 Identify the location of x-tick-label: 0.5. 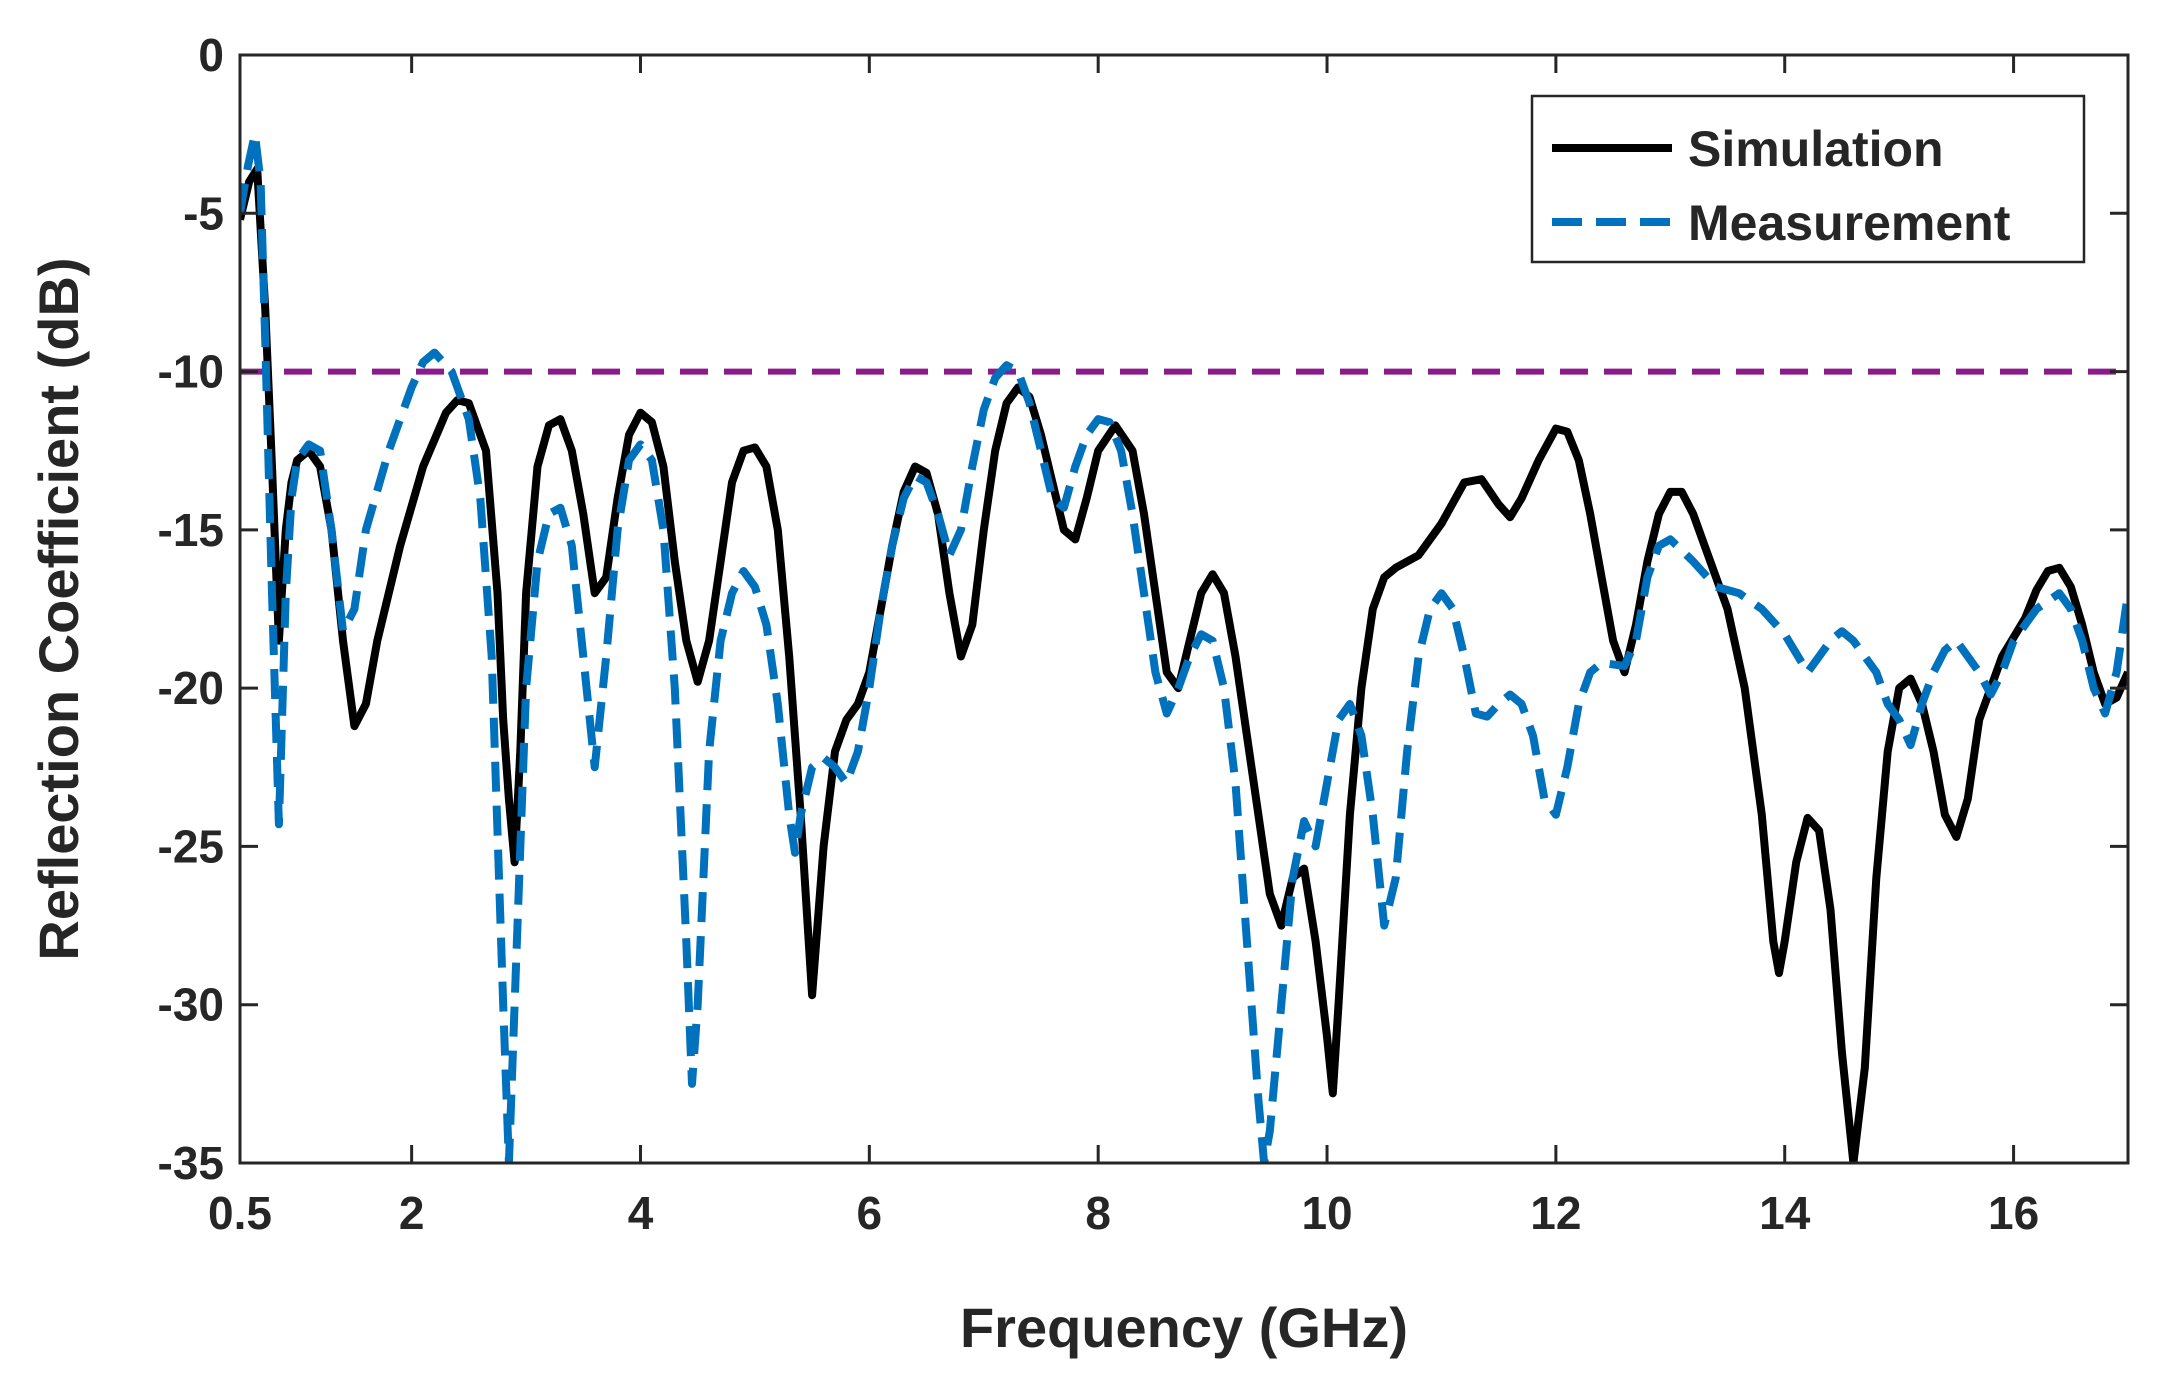
(240, 1213).